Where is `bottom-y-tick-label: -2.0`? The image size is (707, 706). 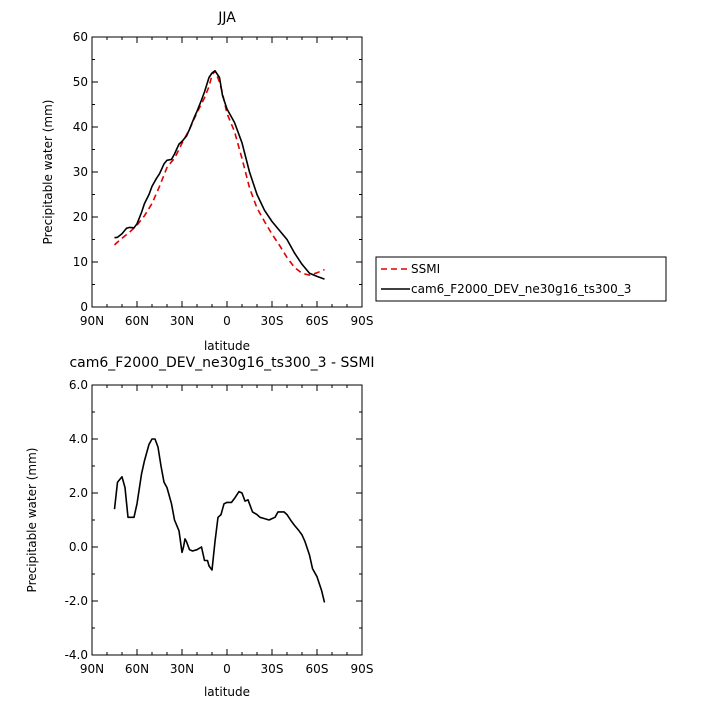
bottom-y-tick-label: -2.0 is located at coordinates (76, 601).